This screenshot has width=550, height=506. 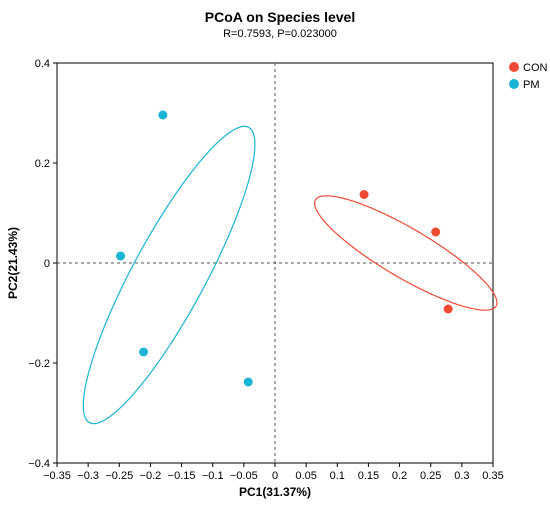 I want to click on chart-subtitle: R=0.7593, P=0.023000, so click(x=280, y=34).